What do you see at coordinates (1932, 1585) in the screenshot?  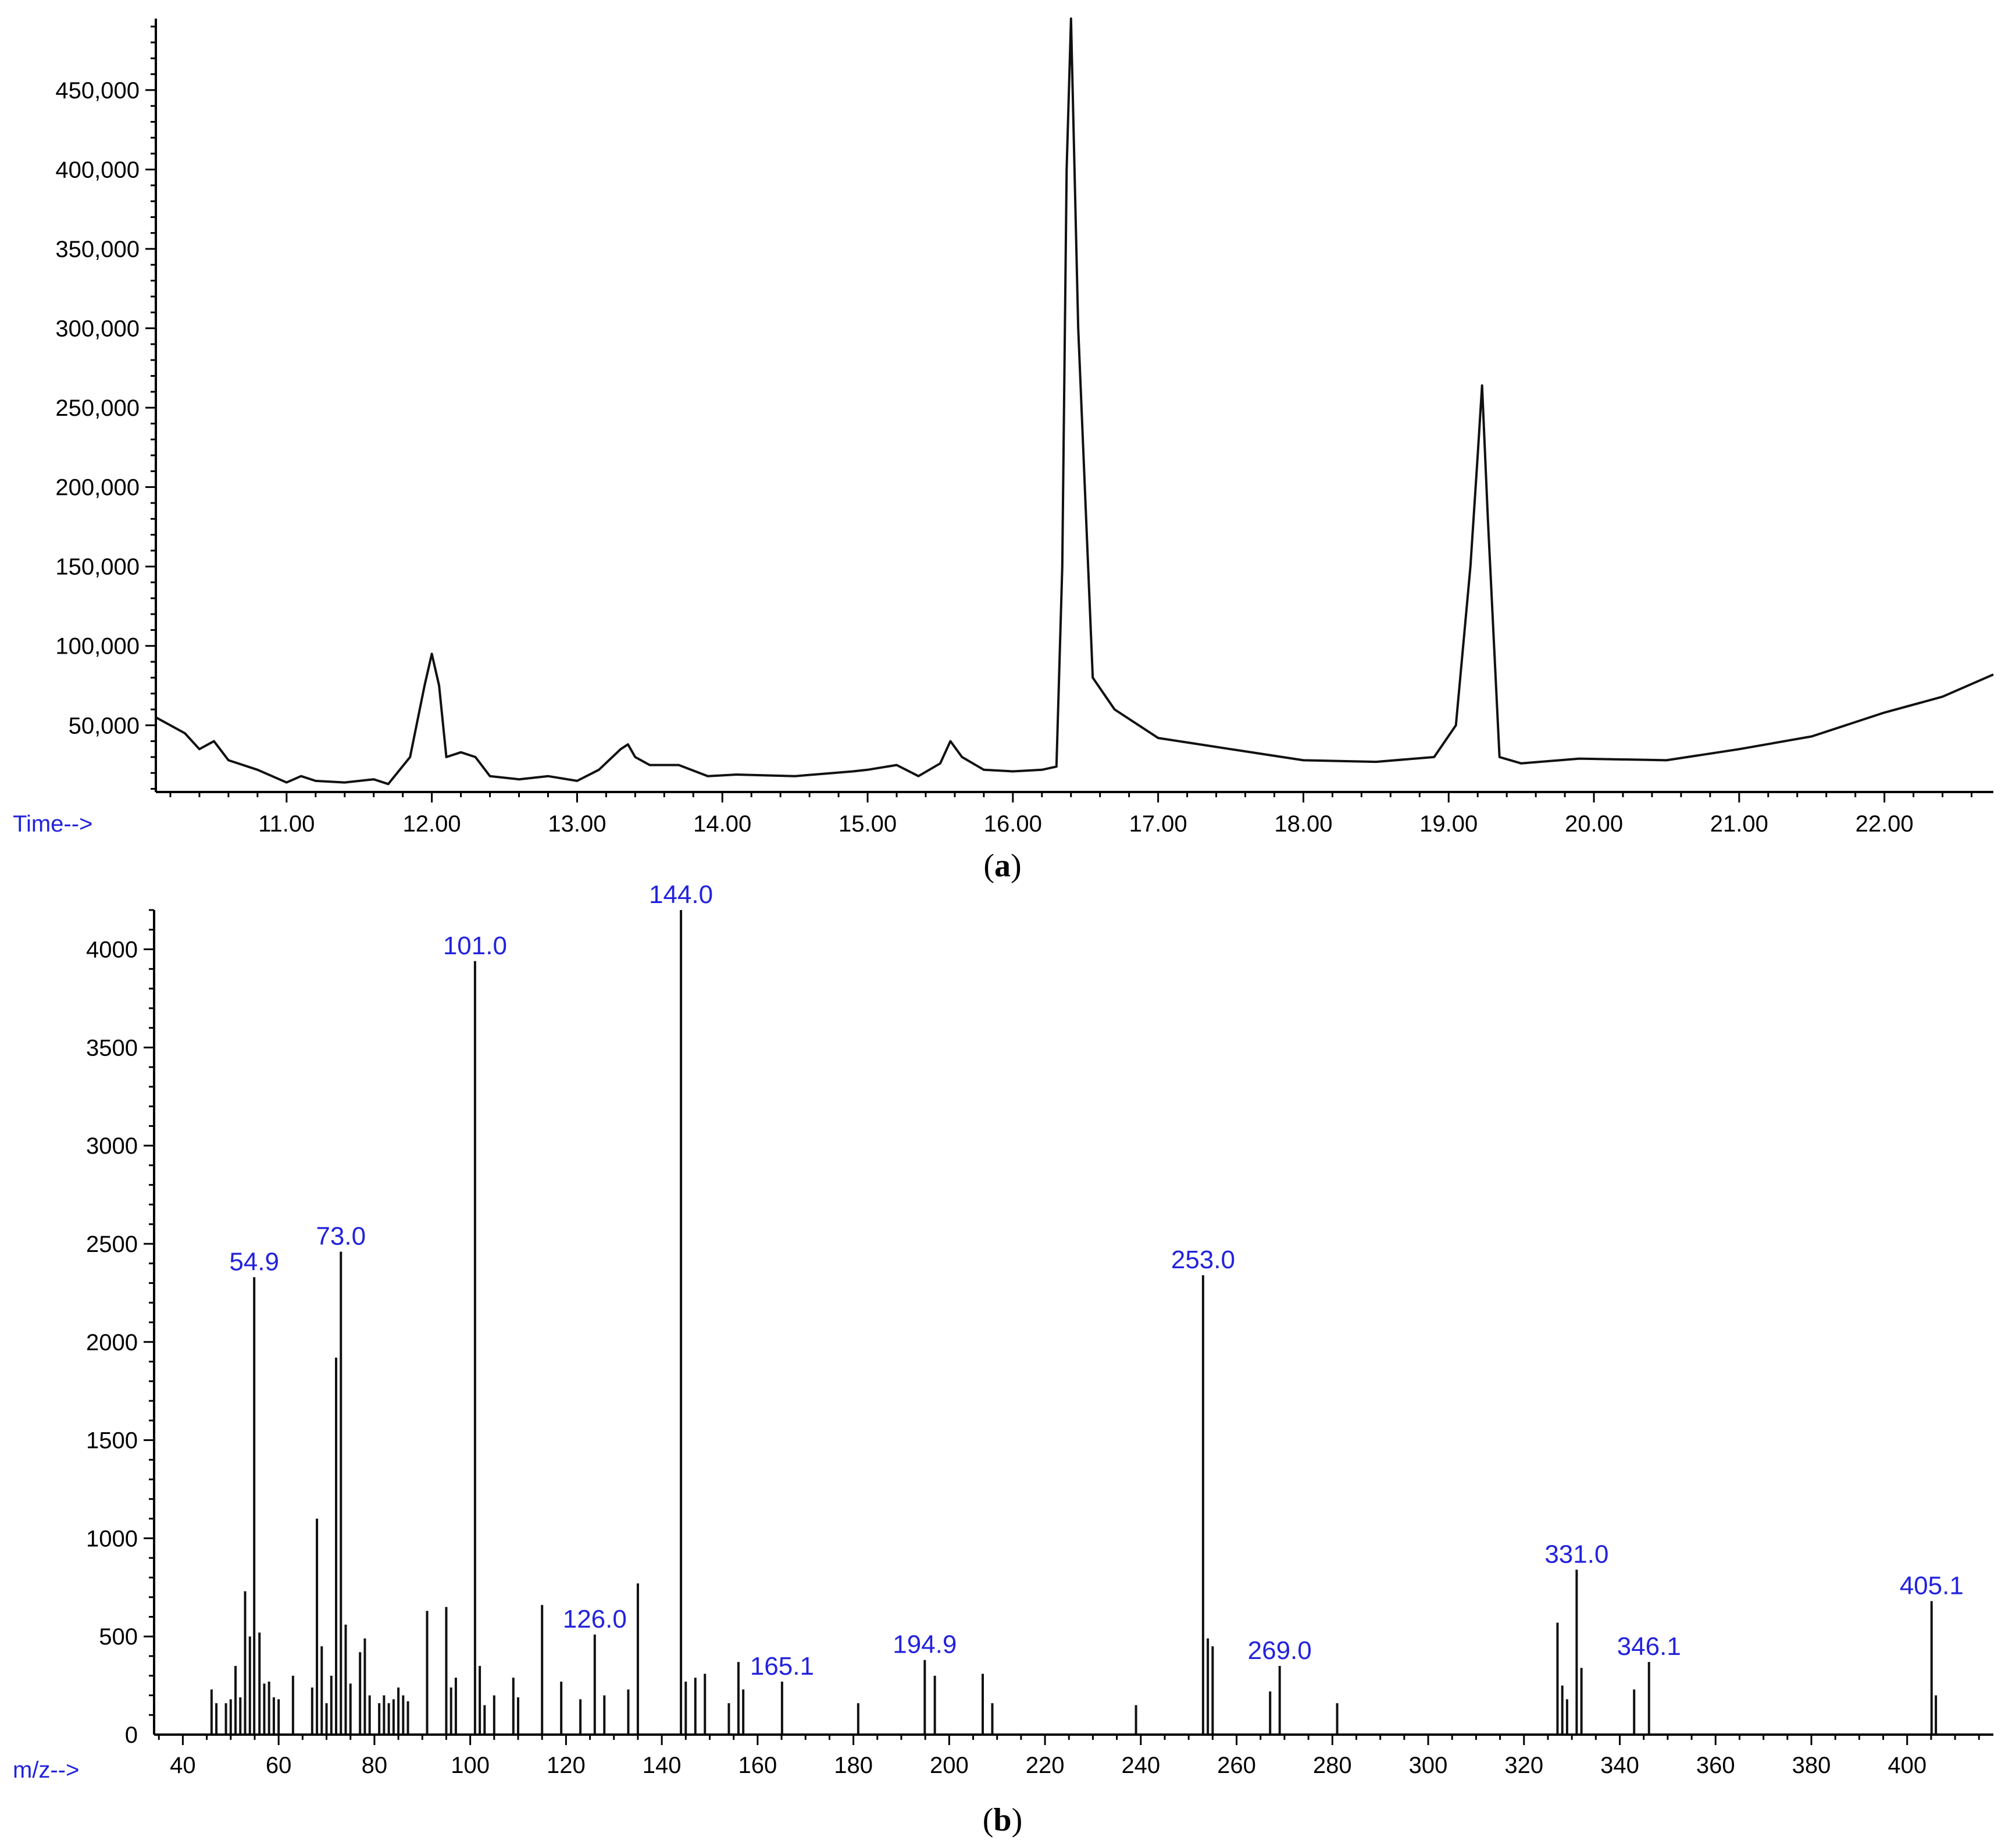 I see `peak-label: 405.1` at bounding box center [1932, 1585].